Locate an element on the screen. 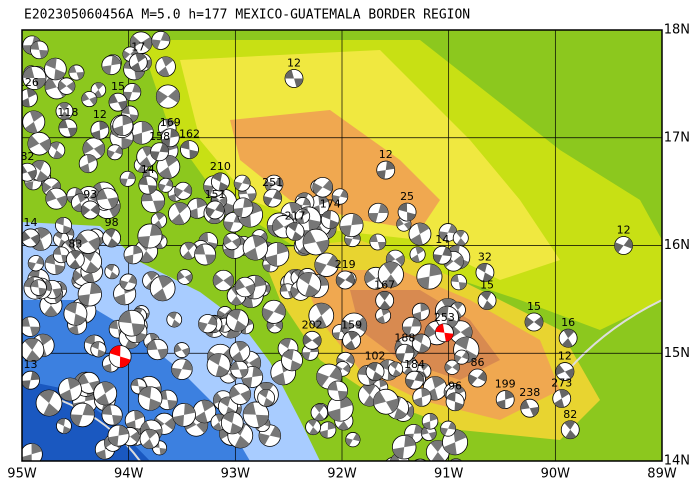 The width and height of the screenshot is (695, 491). lat-label: 17N is located at coordinates (677, 137).